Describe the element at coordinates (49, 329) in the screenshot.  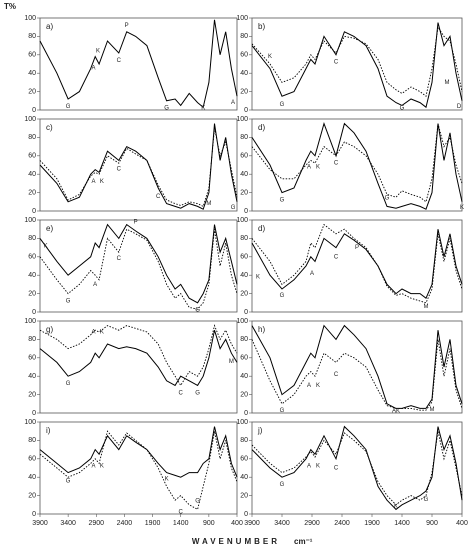
I see `panel-title: g)` at that location.